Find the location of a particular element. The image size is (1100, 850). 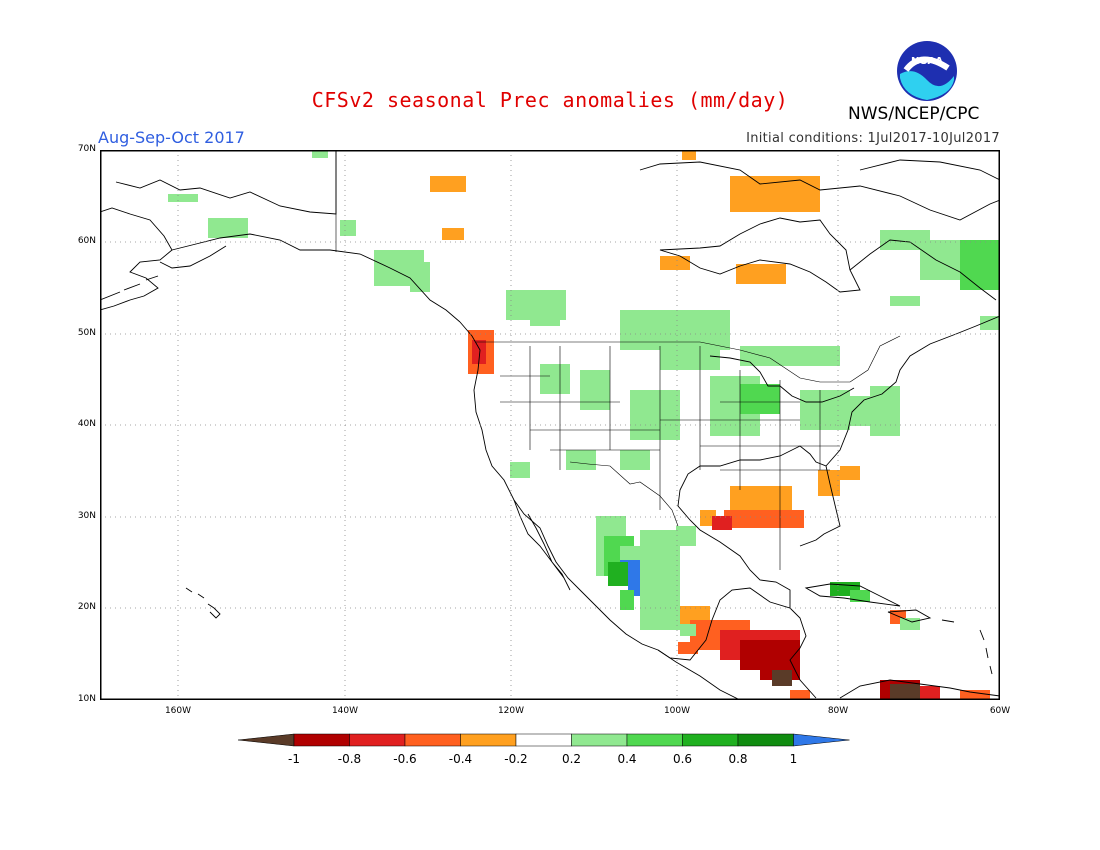

colorbar-label: -0.4 is located at coordinates (460, 759).